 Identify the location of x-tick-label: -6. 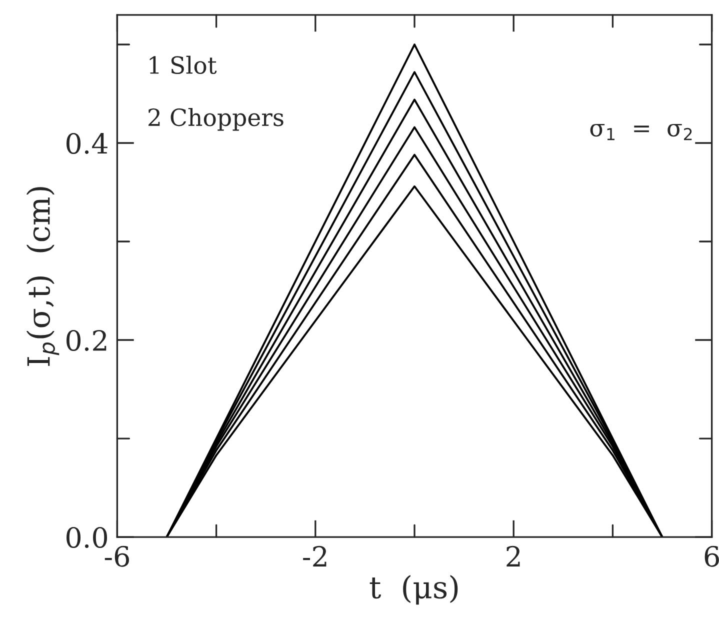
(116, 556).